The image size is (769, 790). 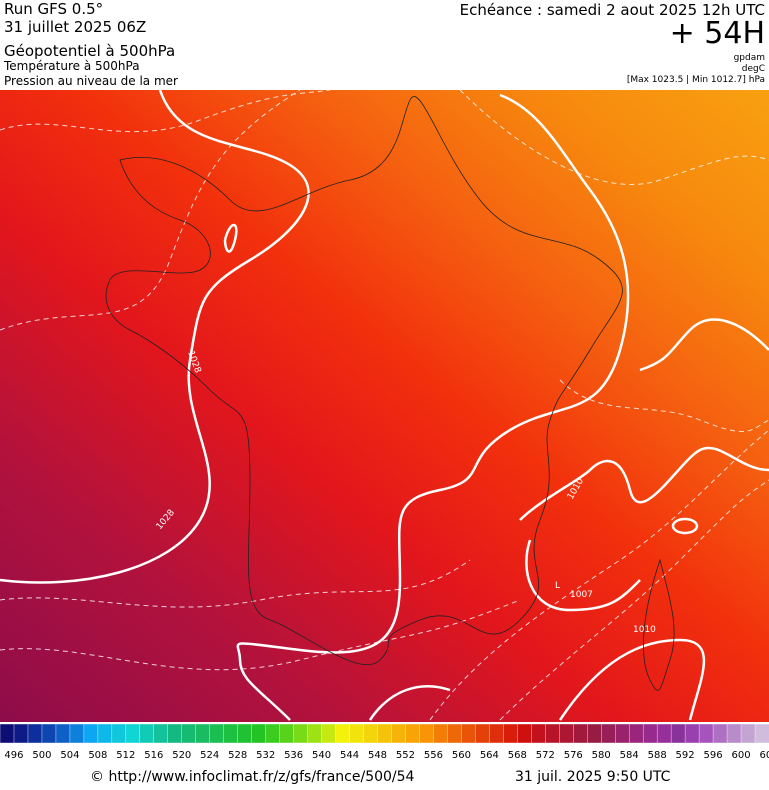 I want to click on field: Géopotentiel à 500hPa, so click(x=89, y=51).